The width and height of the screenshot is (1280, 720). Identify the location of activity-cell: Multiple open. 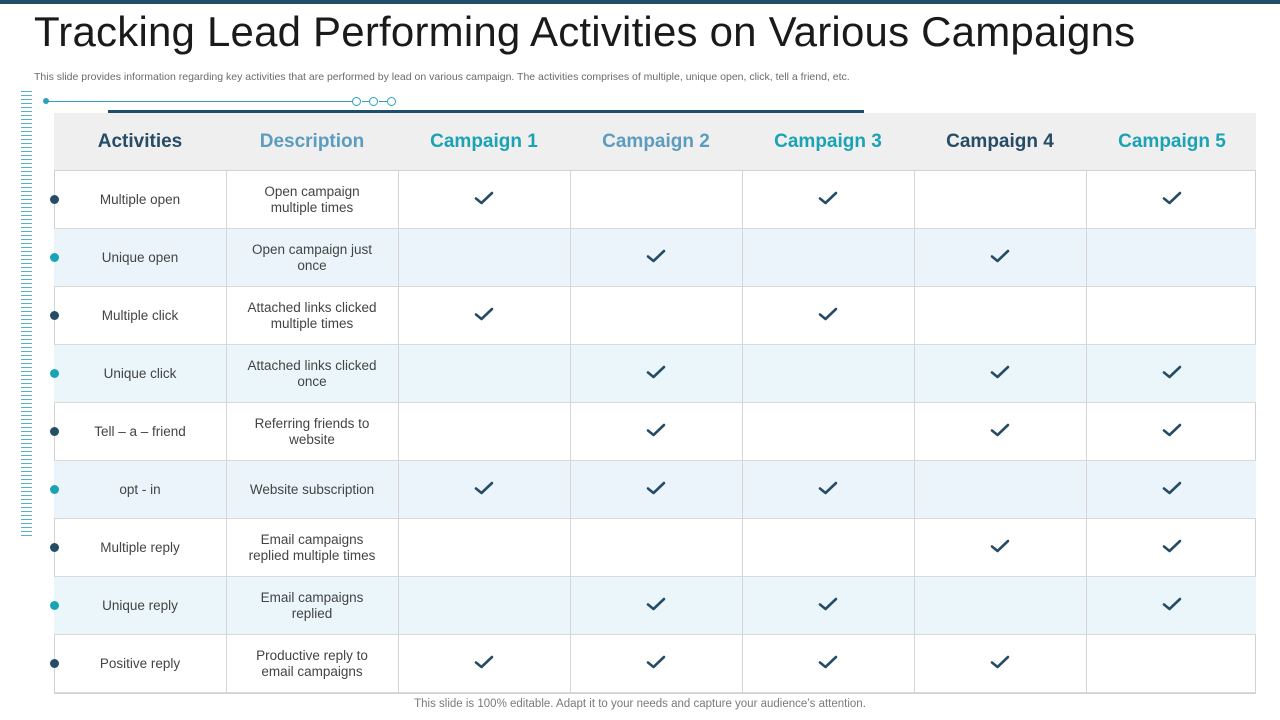
(140, 199).